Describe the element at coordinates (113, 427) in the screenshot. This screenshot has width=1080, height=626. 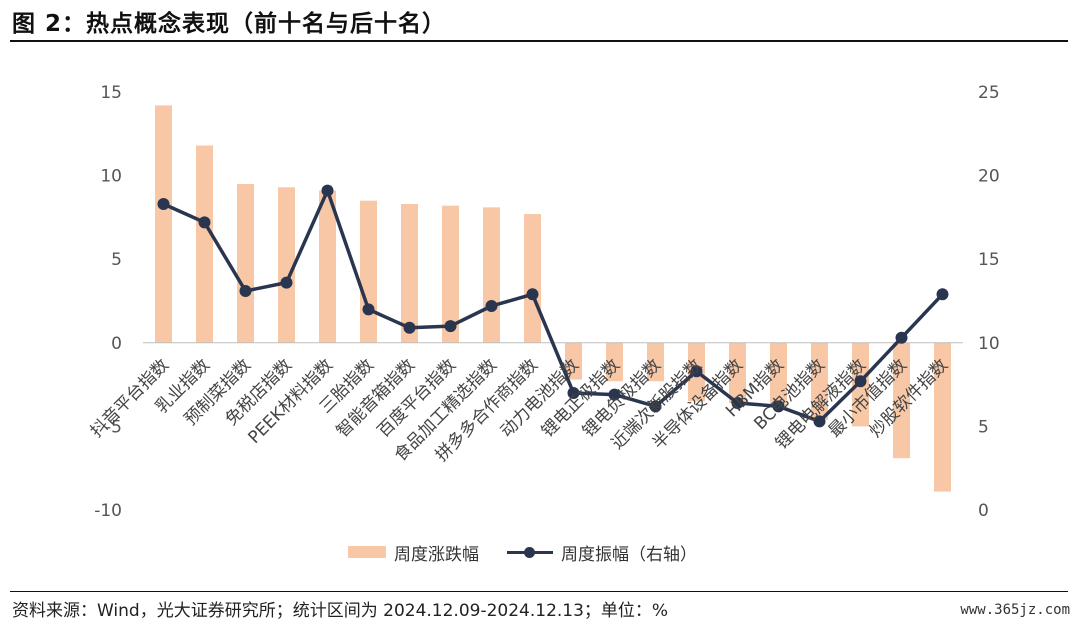
I see `left-tick-label: -5` at that location.